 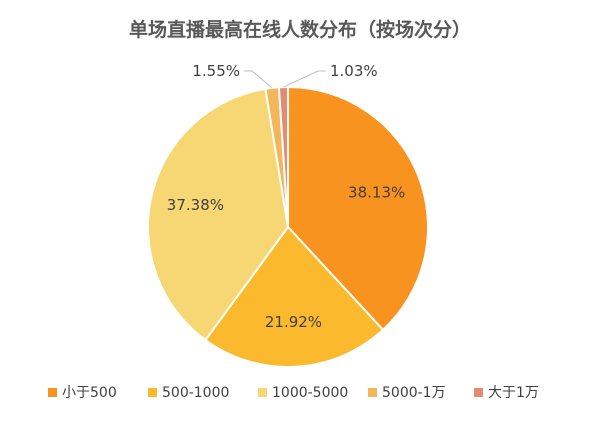 I want to click on legend-item-5: 大于1万, so click(x=506, y=393).